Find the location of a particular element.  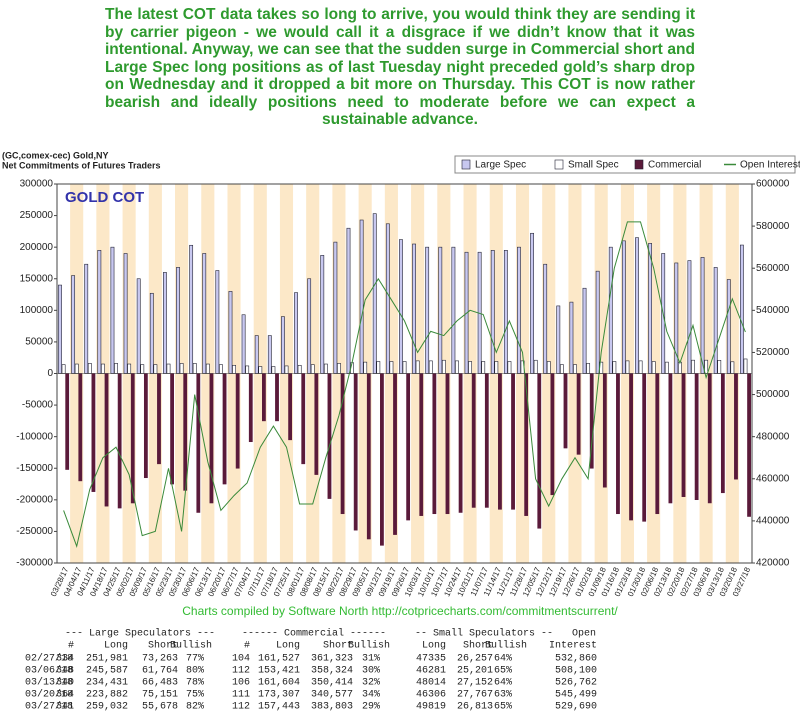

table-cell: 251,981 is located at coordinates (107, 659).